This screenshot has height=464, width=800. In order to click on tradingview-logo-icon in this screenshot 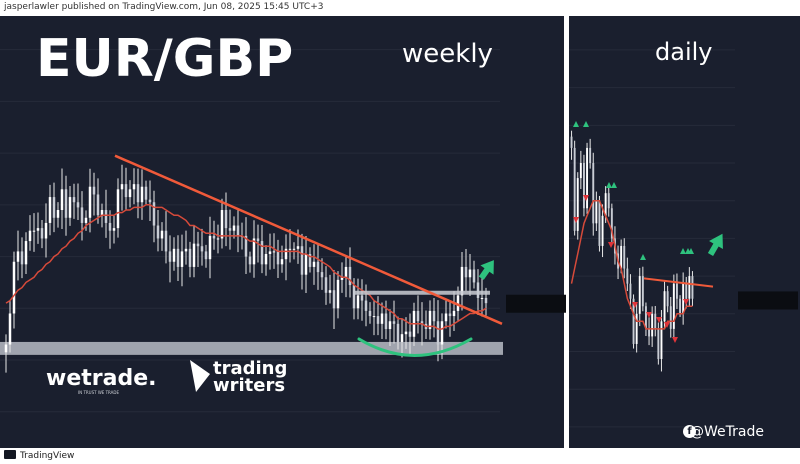, I will do `click(10, 454)`.